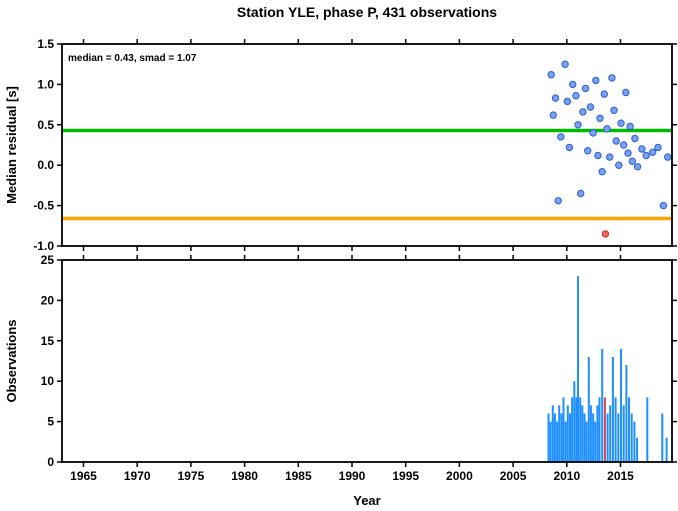  What do you see at coordinates (48, 300) in the screenshot?
I see `y-tick-label: 20` at bounding box center [48, 300].